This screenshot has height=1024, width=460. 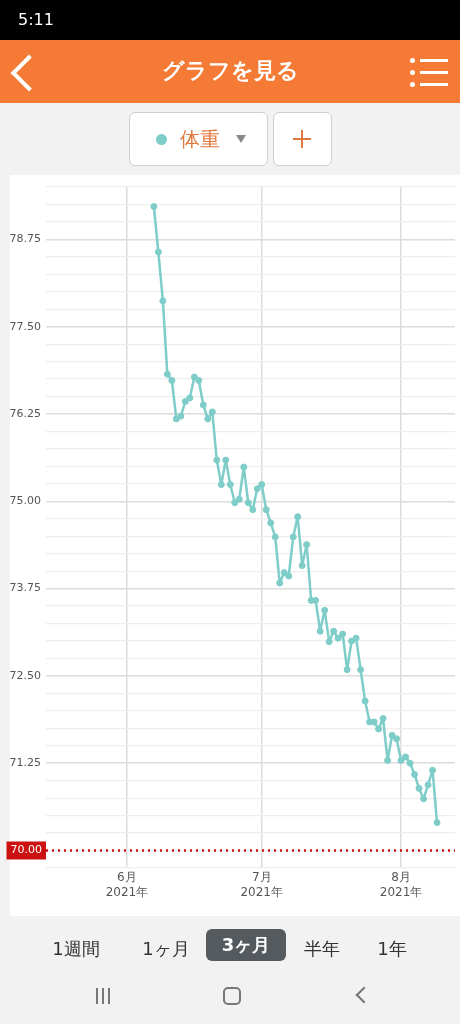 What do you see at coordinates (25, 239) in the screenshot?
I see `y-tick-label: 78.75` at bounding box center [25, 239].